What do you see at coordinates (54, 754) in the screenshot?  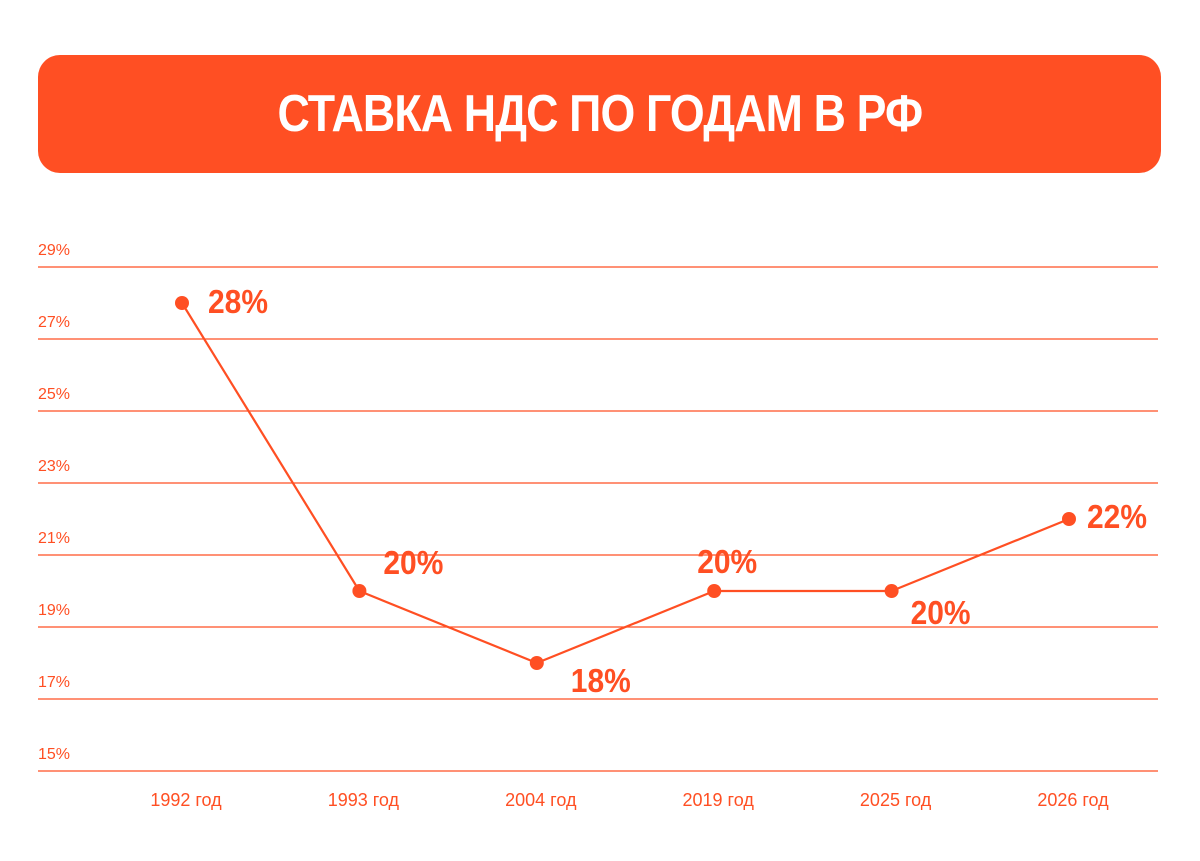 I see `y-tick-label: 15%` at bounding box center [54, 754].